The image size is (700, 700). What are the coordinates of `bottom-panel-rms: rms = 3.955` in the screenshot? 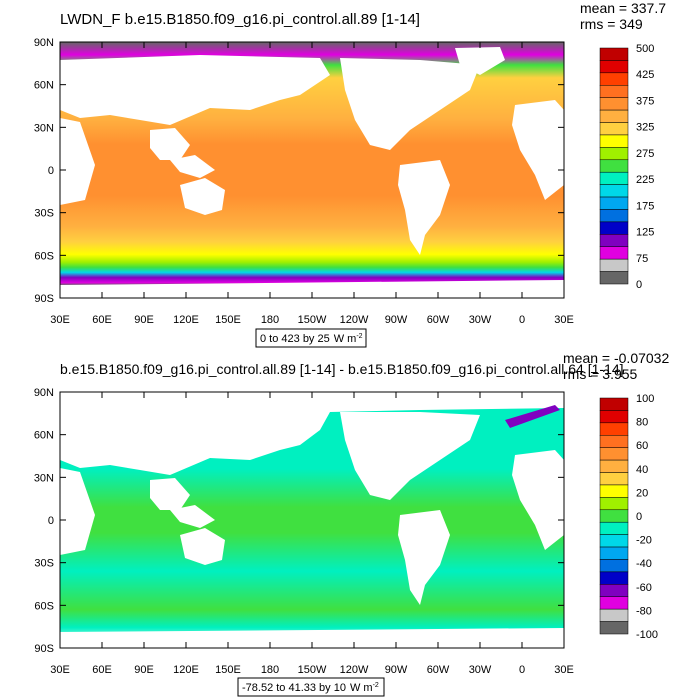 It's located at (600, 374).